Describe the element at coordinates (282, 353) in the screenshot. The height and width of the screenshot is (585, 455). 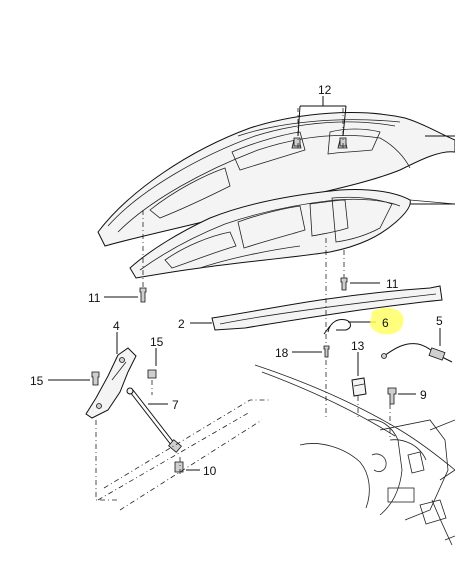
I see `callout-18: 18` at that location.